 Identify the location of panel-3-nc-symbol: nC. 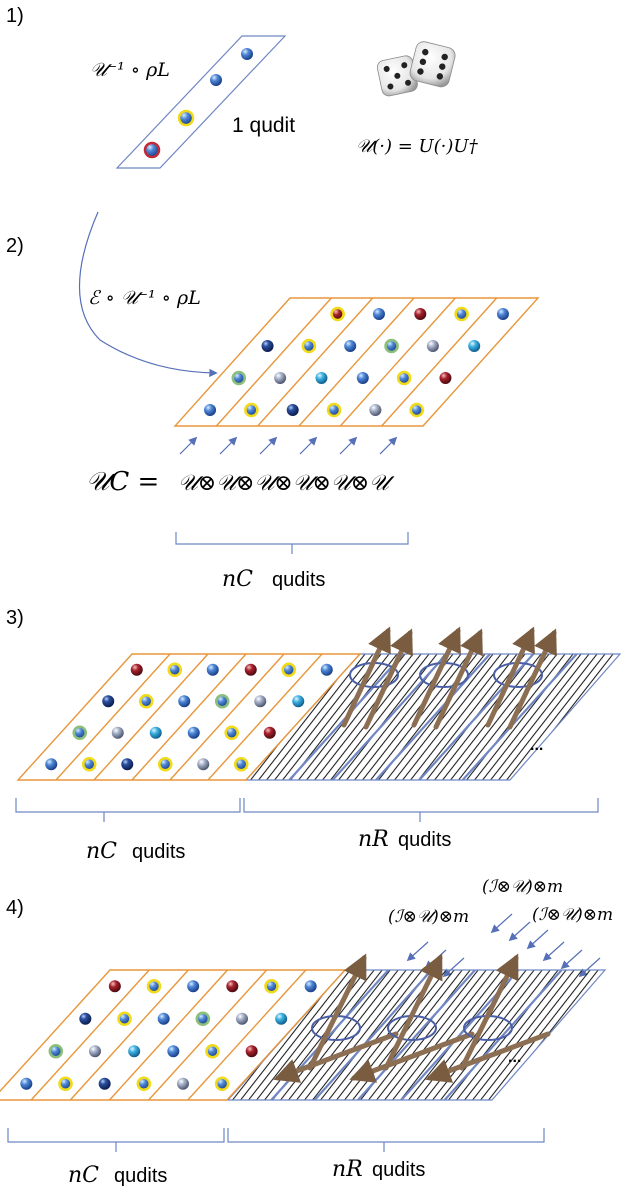
(101, 851).